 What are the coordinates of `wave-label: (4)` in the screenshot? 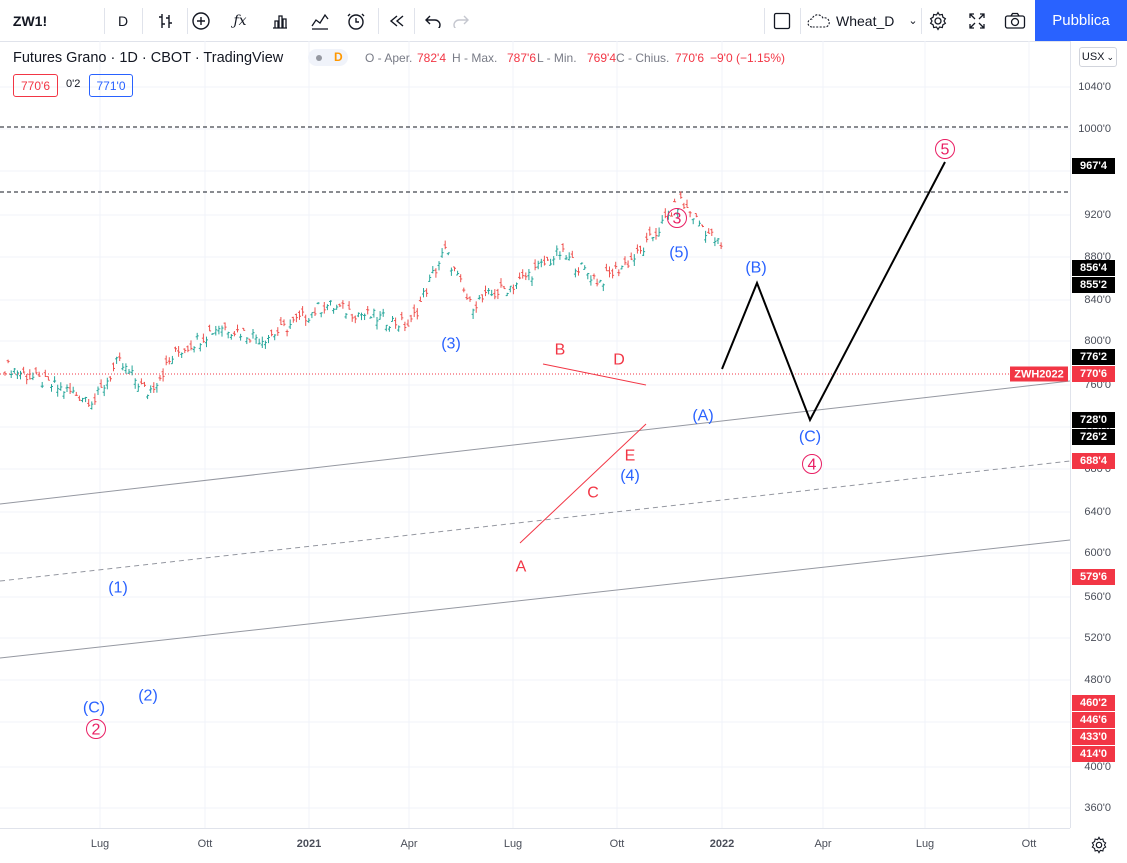 It's located at (630, 476).